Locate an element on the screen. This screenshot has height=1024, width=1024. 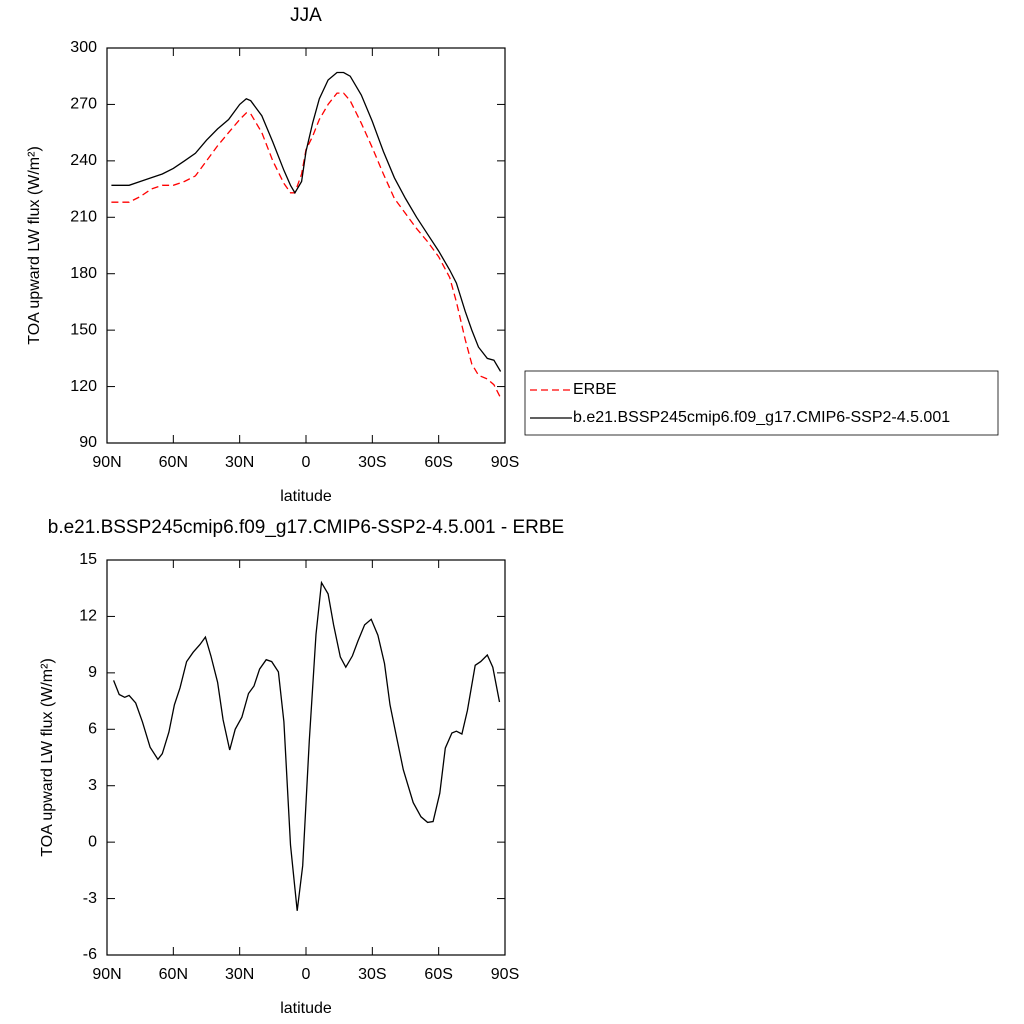
y-tick-label: 120 is located at coordinates (83, 386).